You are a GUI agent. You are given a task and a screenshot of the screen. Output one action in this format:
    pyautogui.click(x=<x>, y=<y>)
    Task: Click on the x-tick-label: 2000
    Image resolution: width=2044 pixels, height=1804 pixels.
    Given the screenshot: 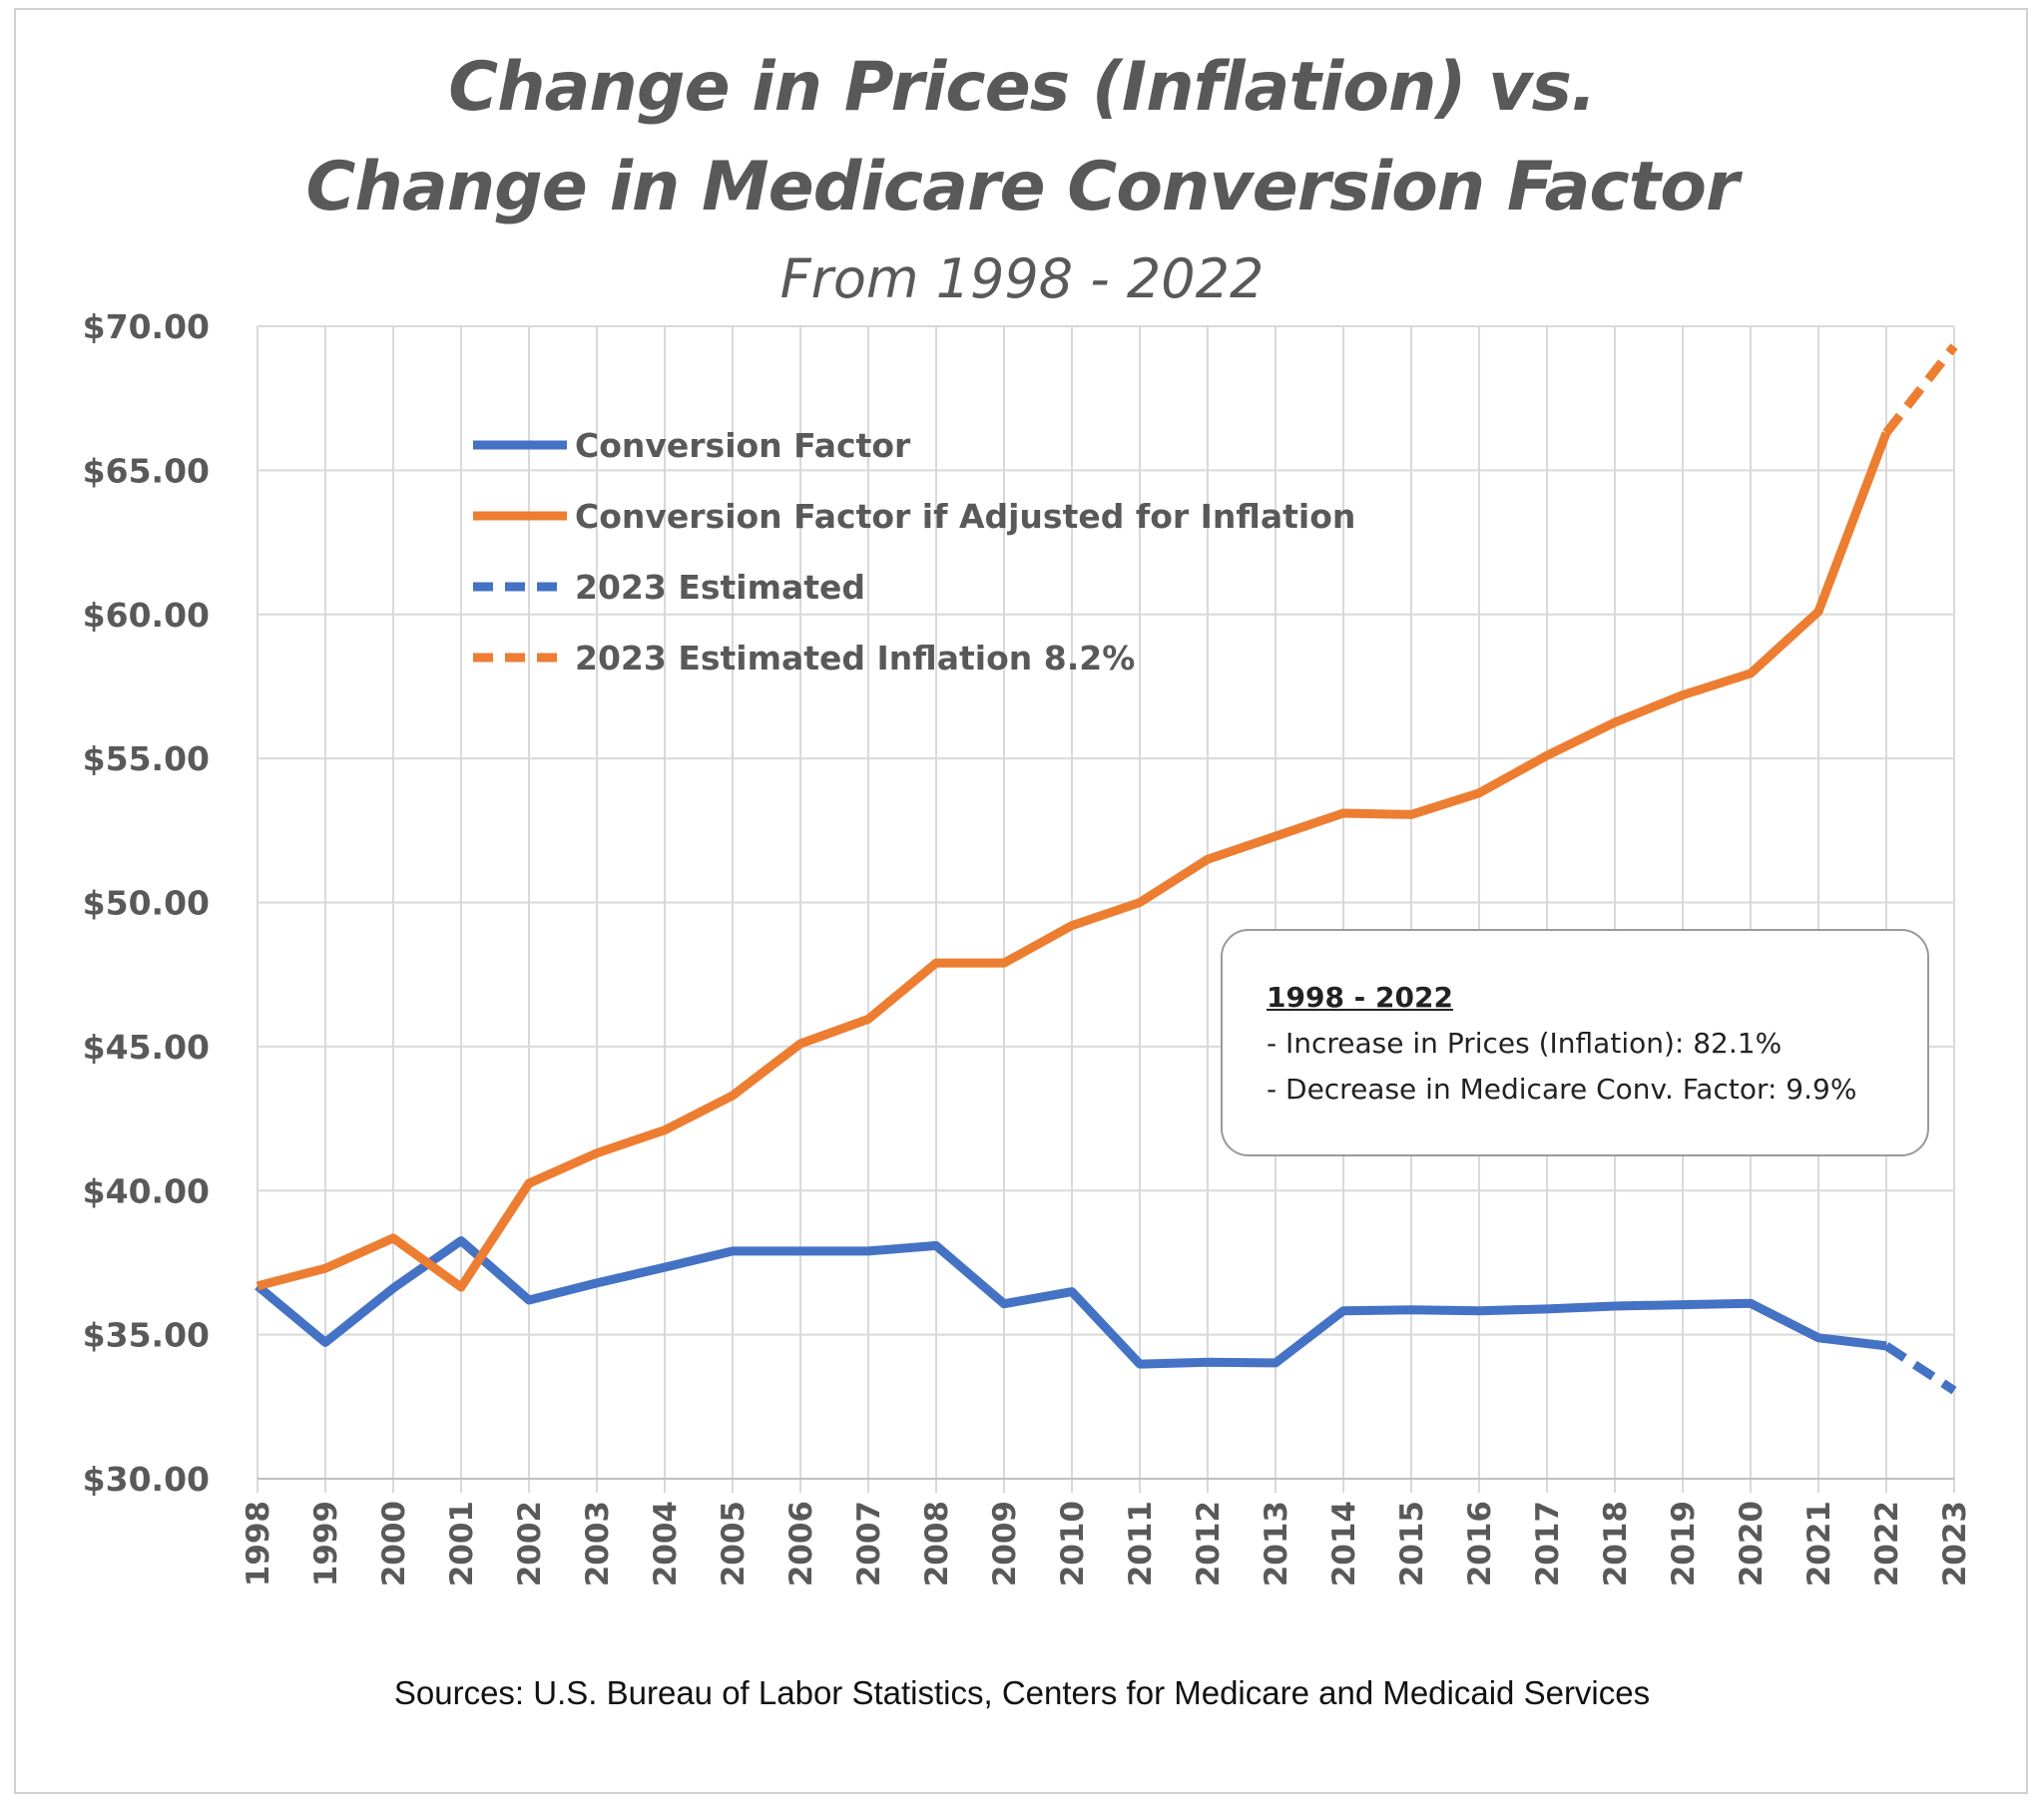 What is the action you would take?
    pyautogui.click(x=394, y=1544)
    